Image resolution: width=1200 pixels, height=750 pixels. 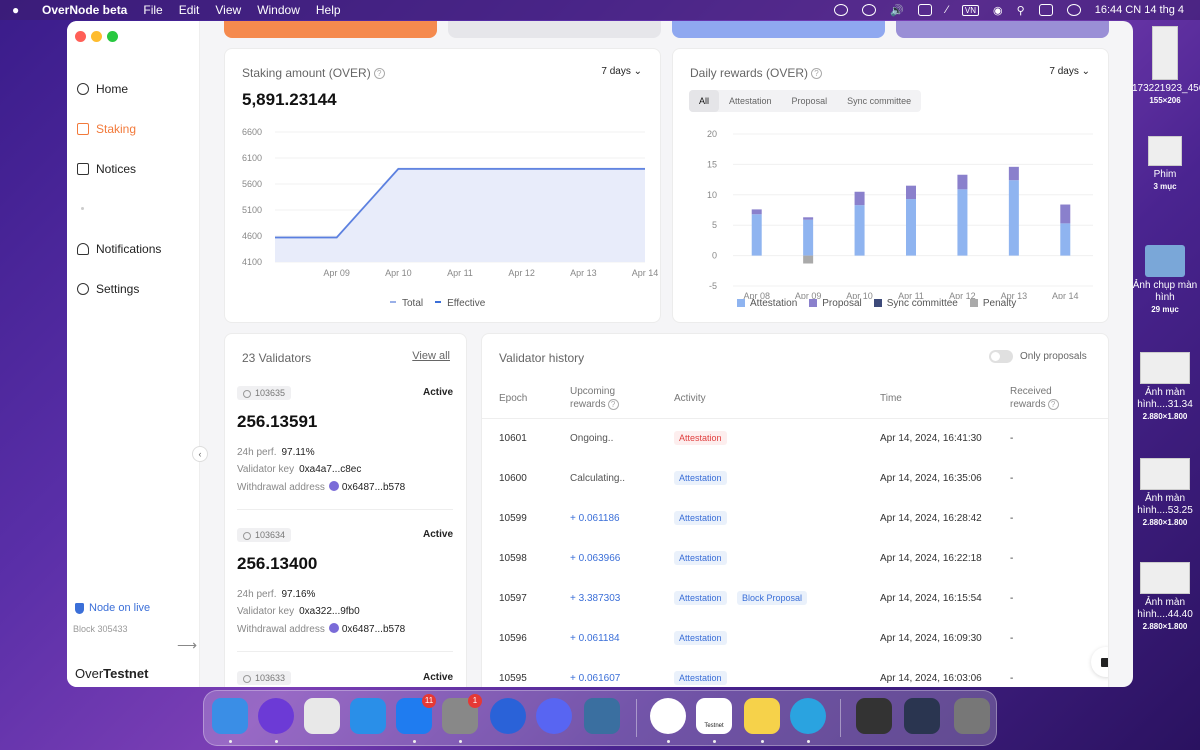 What do you see at coordinates (278, 10) in the screenshot?
I see `menu-window: Window` at bounding box center [278, 10].